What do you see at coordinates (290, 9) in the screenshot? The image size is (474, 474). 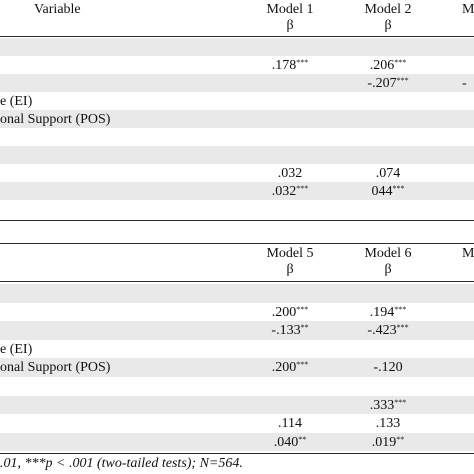 I see `model-1-header: Model 1` at bounding box center [290, 9].